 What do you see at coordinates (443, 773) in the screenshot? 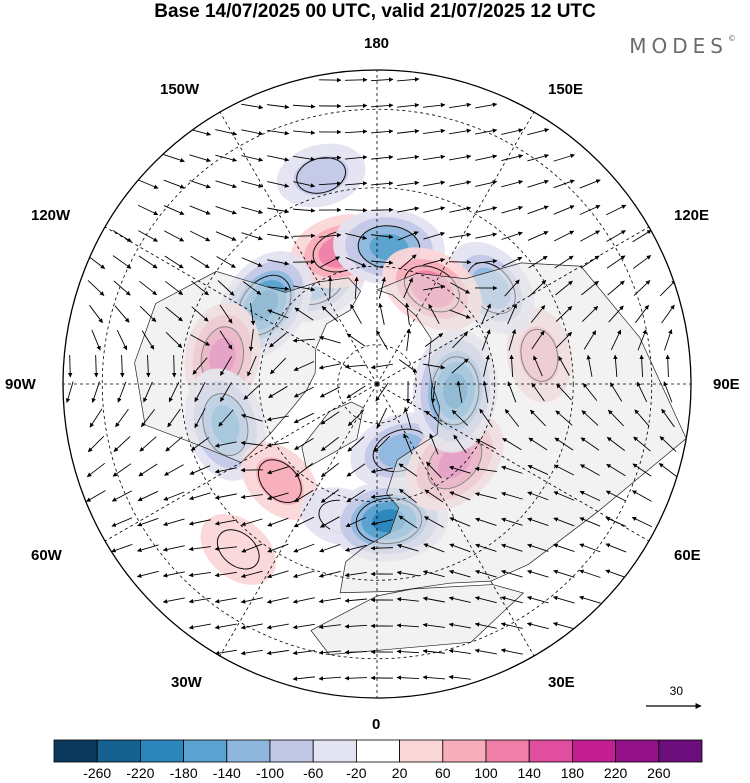
I see `colorbar-tick-label: 60` at bounding box center [443, 773].